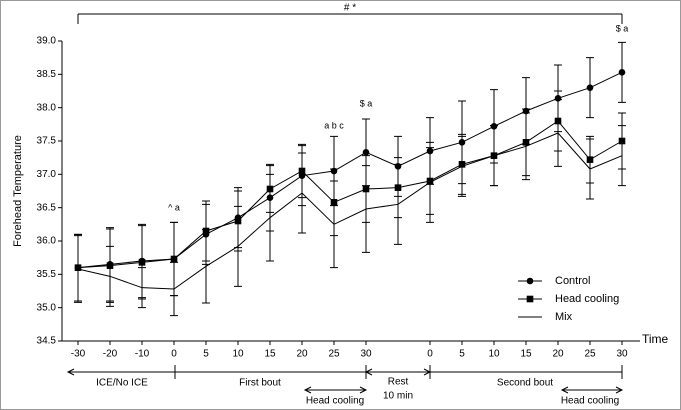 This screenshot has width=681, height=410. Describe the element at coordinates (174, 208) in the screenshot. I see `annotation: ^ a` at that location.